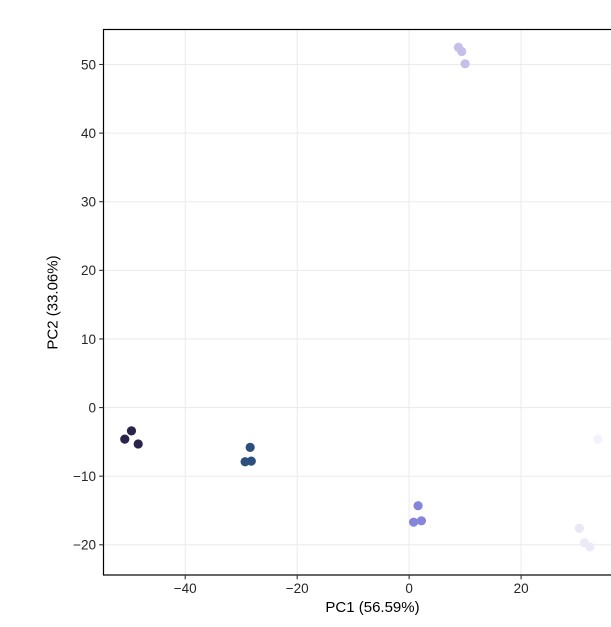 The image size is (611, 627). Describe the element at coordinates (357, 607) in the screenshot. I see `x-axis-title: PC1 (56.59%)` at that location.